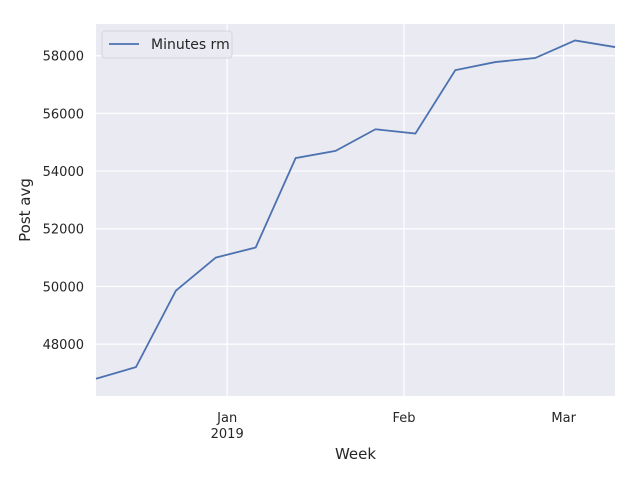 The width and height of the screenshot is (640, 480). Describe the element at coordinates (25, 210) in the screenshot. I see `y-axis-title: Post avg` at that location.